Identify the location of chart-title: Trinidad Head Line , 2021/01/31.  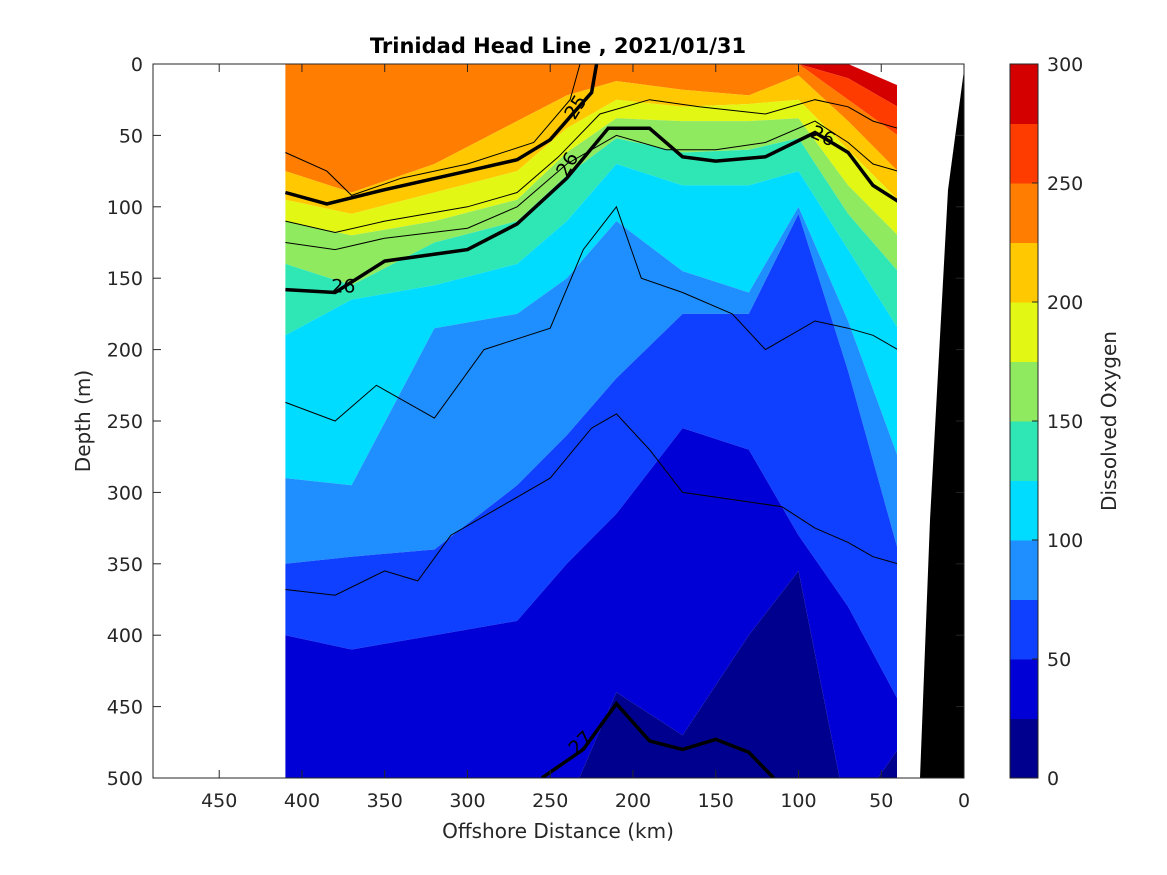
(558, 46).